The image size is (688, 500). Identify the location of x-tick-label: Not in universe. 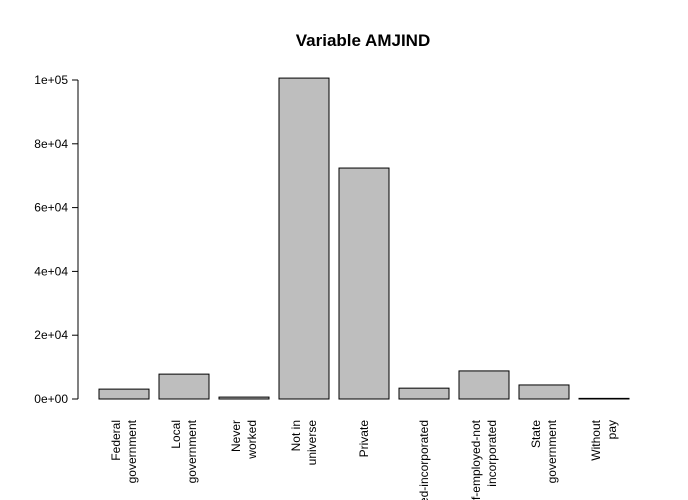
(304, 443).